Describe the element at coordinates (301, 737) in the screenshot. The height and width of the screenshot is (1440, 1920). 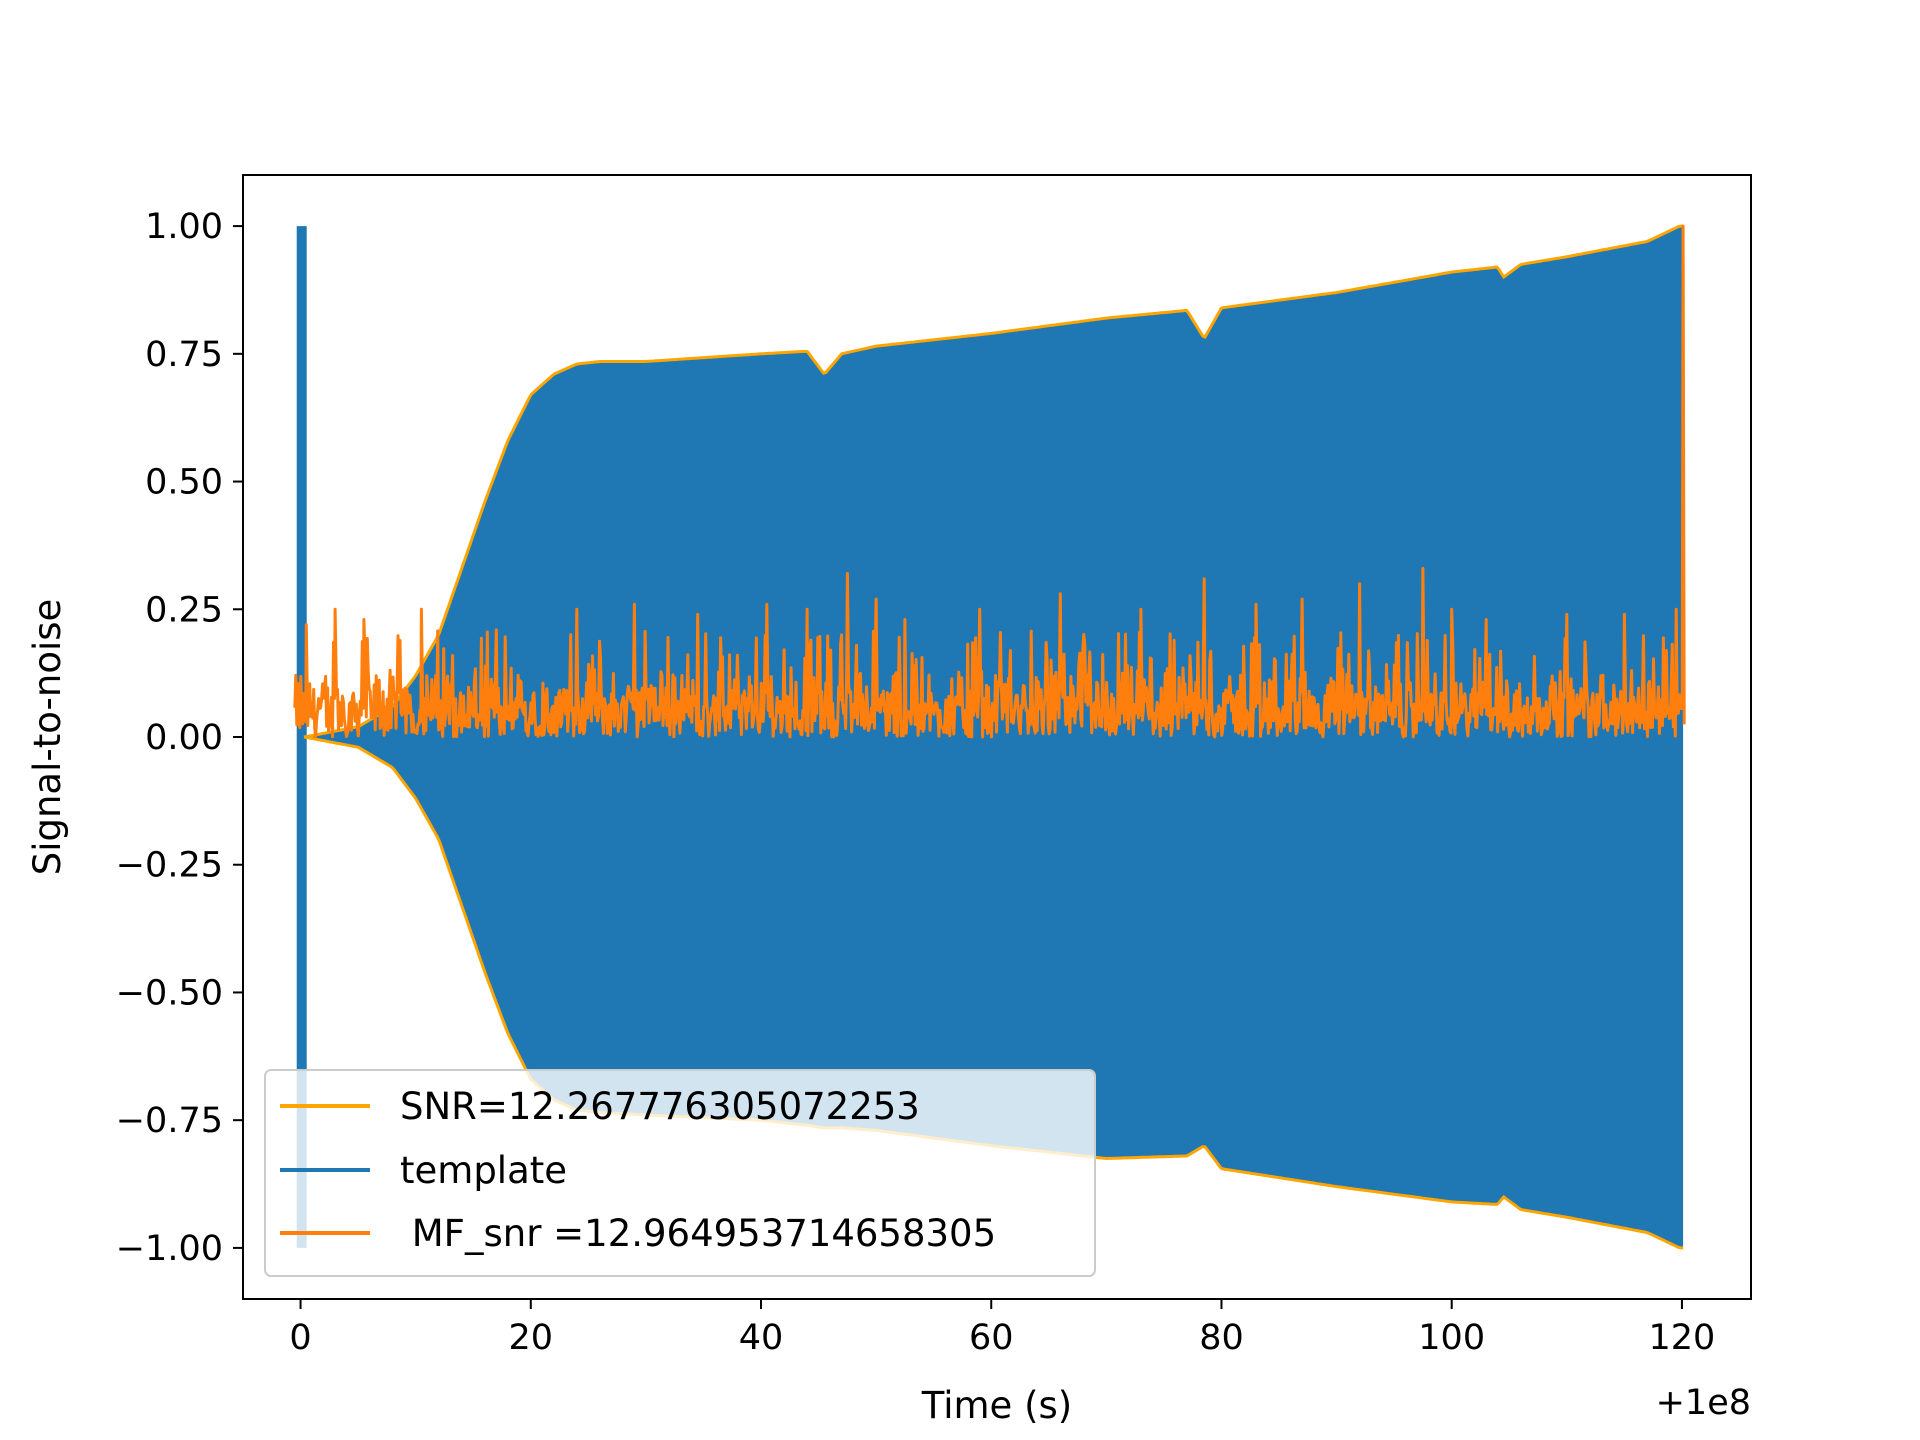
I see `template-series-spike` at that location.